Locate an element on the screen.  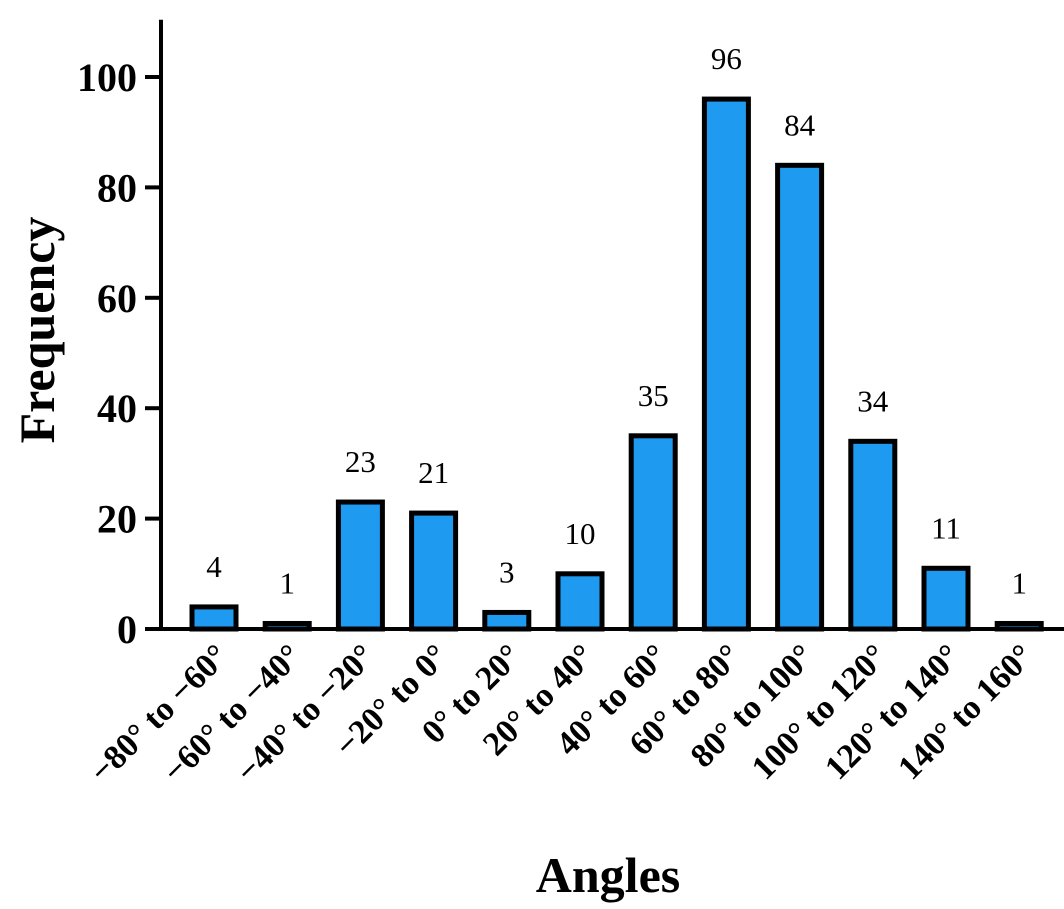
y-tick-label: 40 is located at coordinates (117, 408).